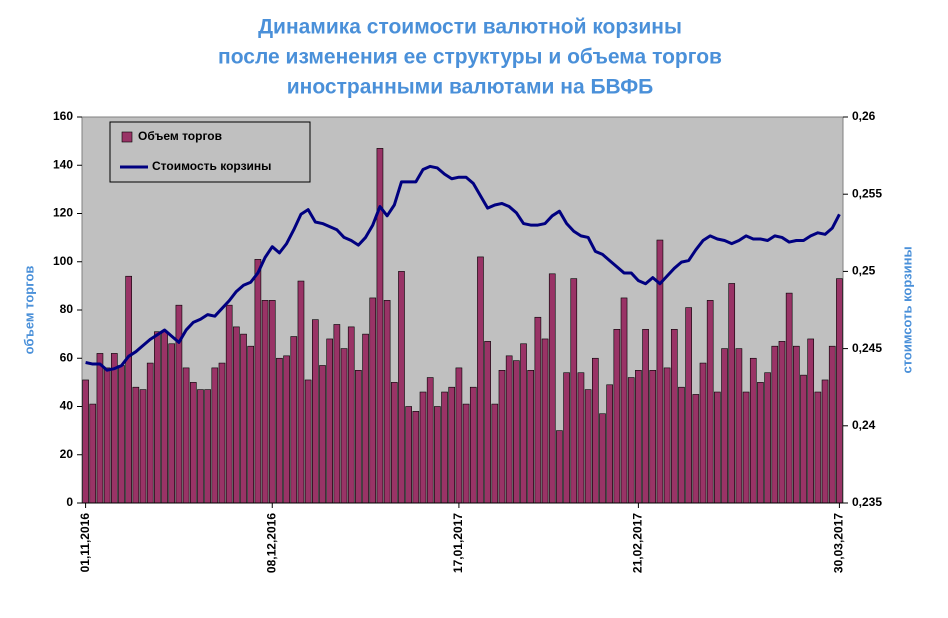 The image size is (948, 618). What do you see at coordinates (180, 136) in the screenshot?
I see `legend-label: Объем торгов` at bounding box center [180, 136].